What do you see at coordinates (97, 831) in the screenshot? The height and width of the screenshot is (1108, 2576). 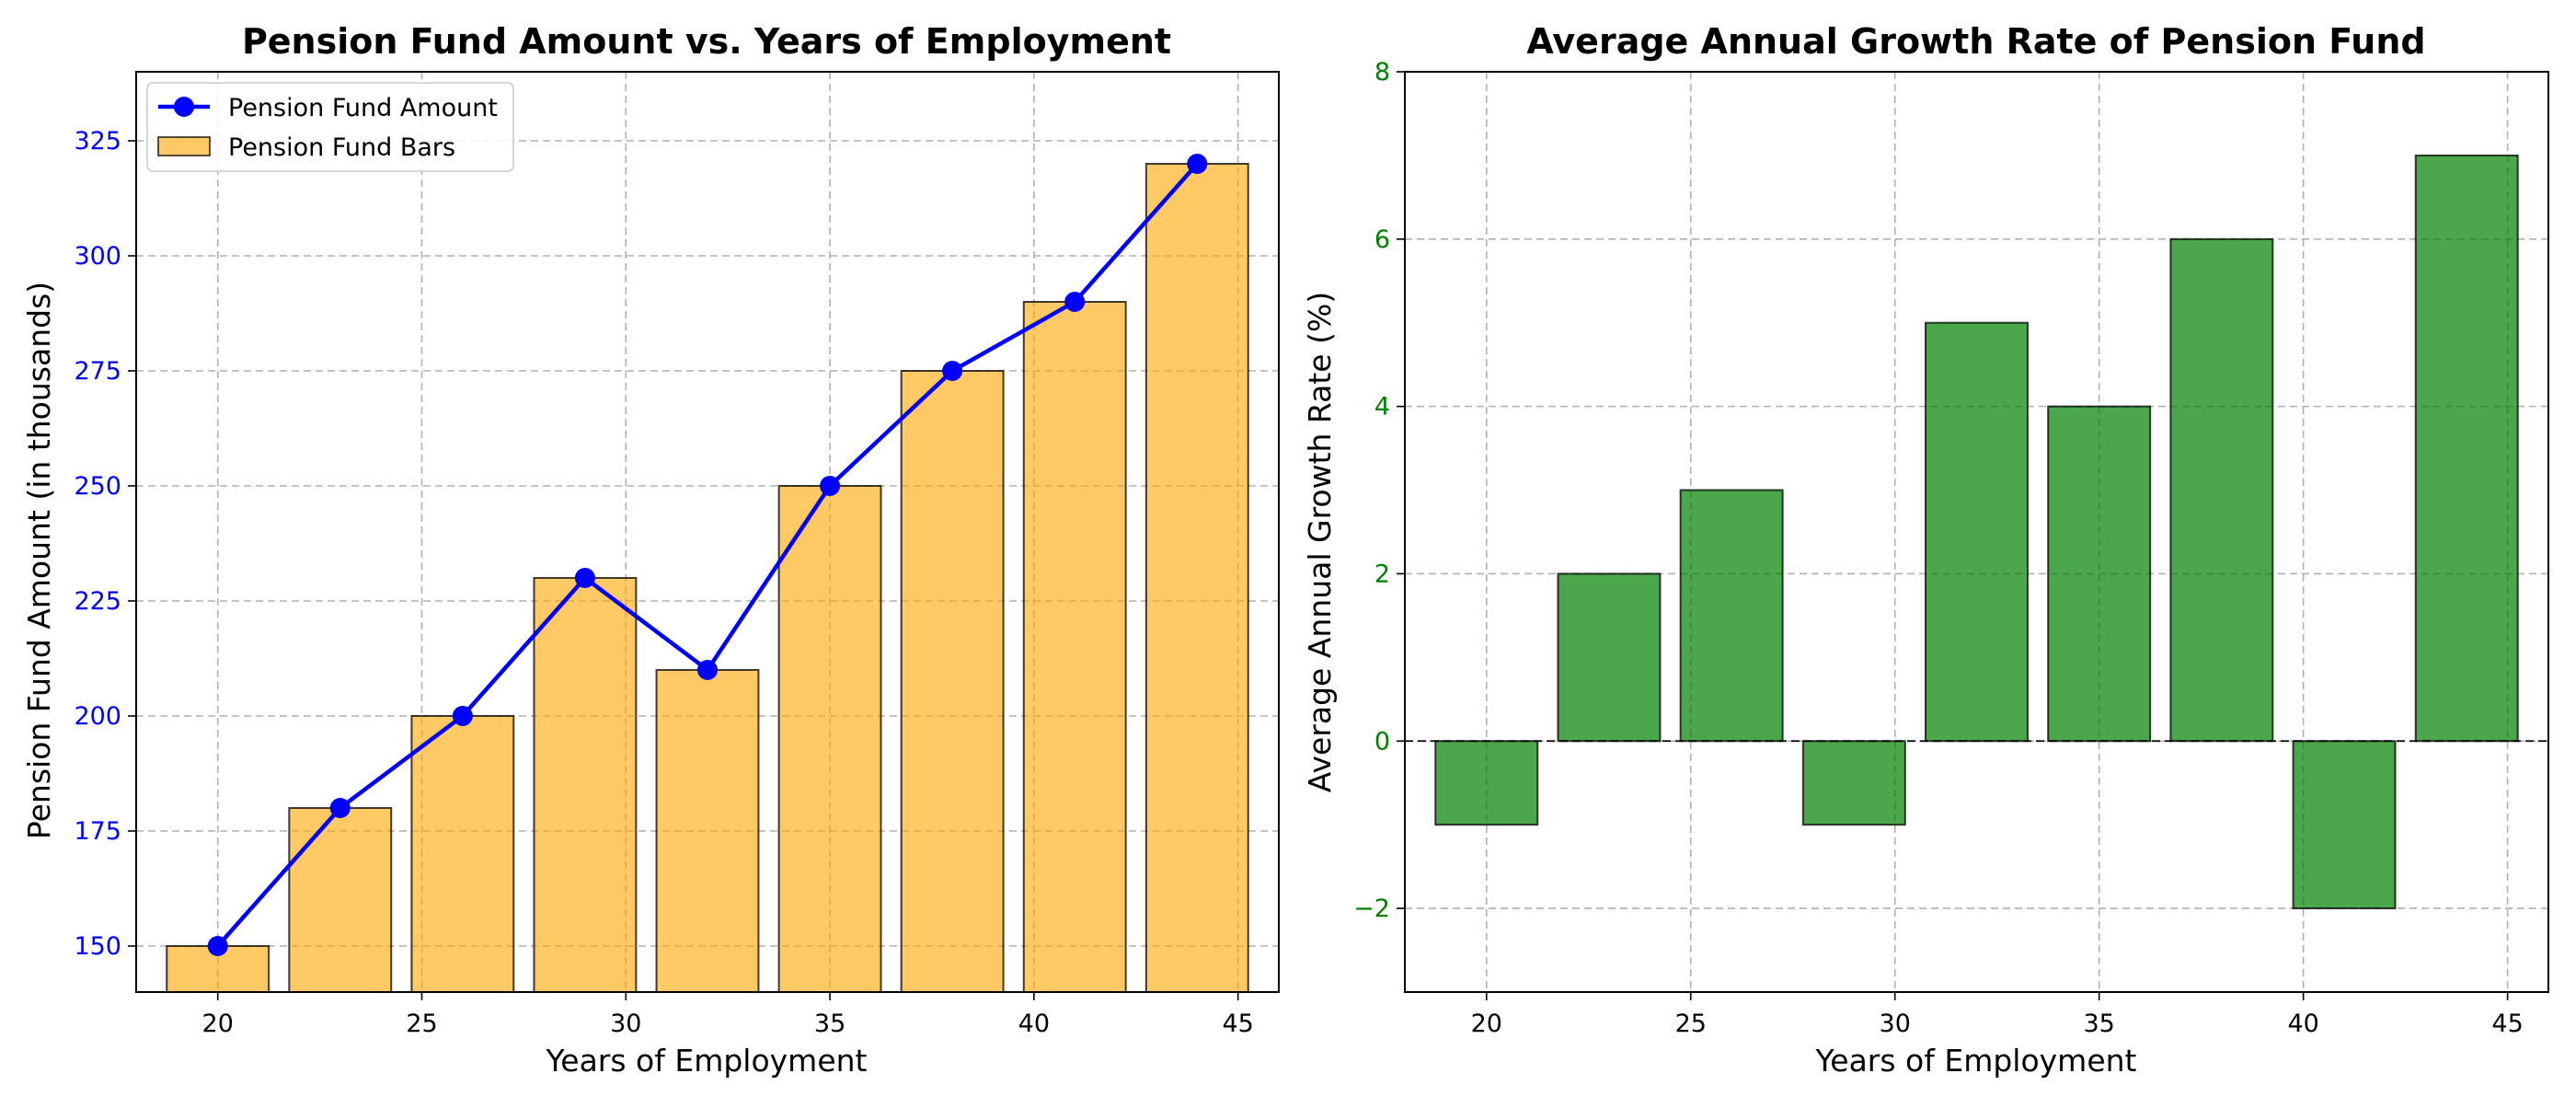 I see `y-tick-label: 175` at bounding box center [97, 831].